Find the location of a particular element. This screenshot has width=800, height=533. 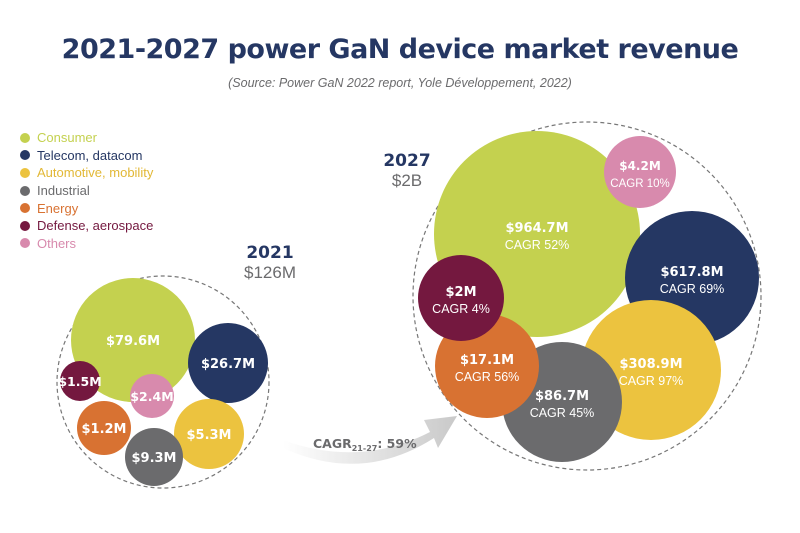

bubble-2021-others is located at coordinates (152, 396).